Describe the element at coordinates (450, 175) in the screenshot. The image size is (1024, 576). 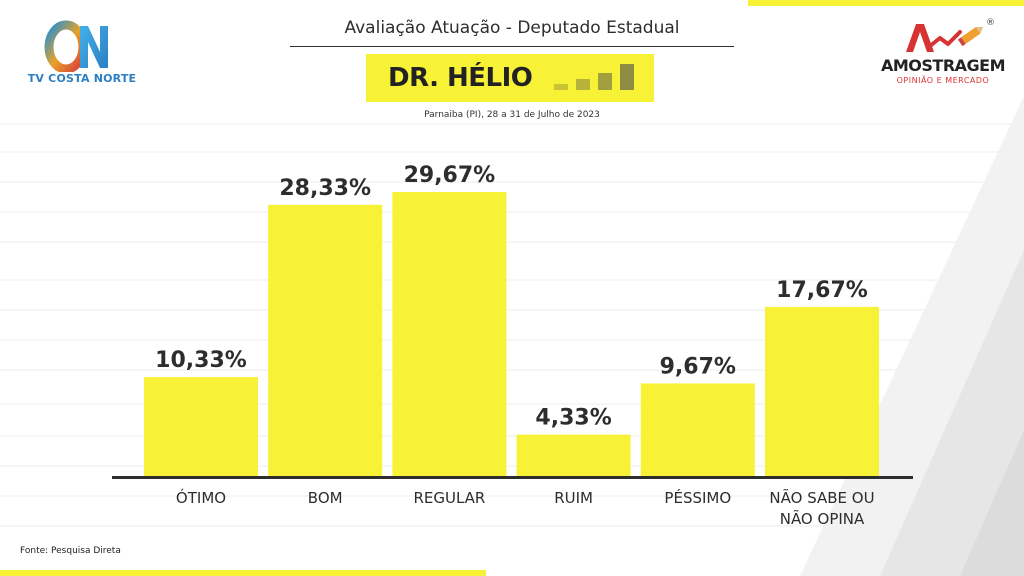
I see `data-label-2: 29,67%` at that location.